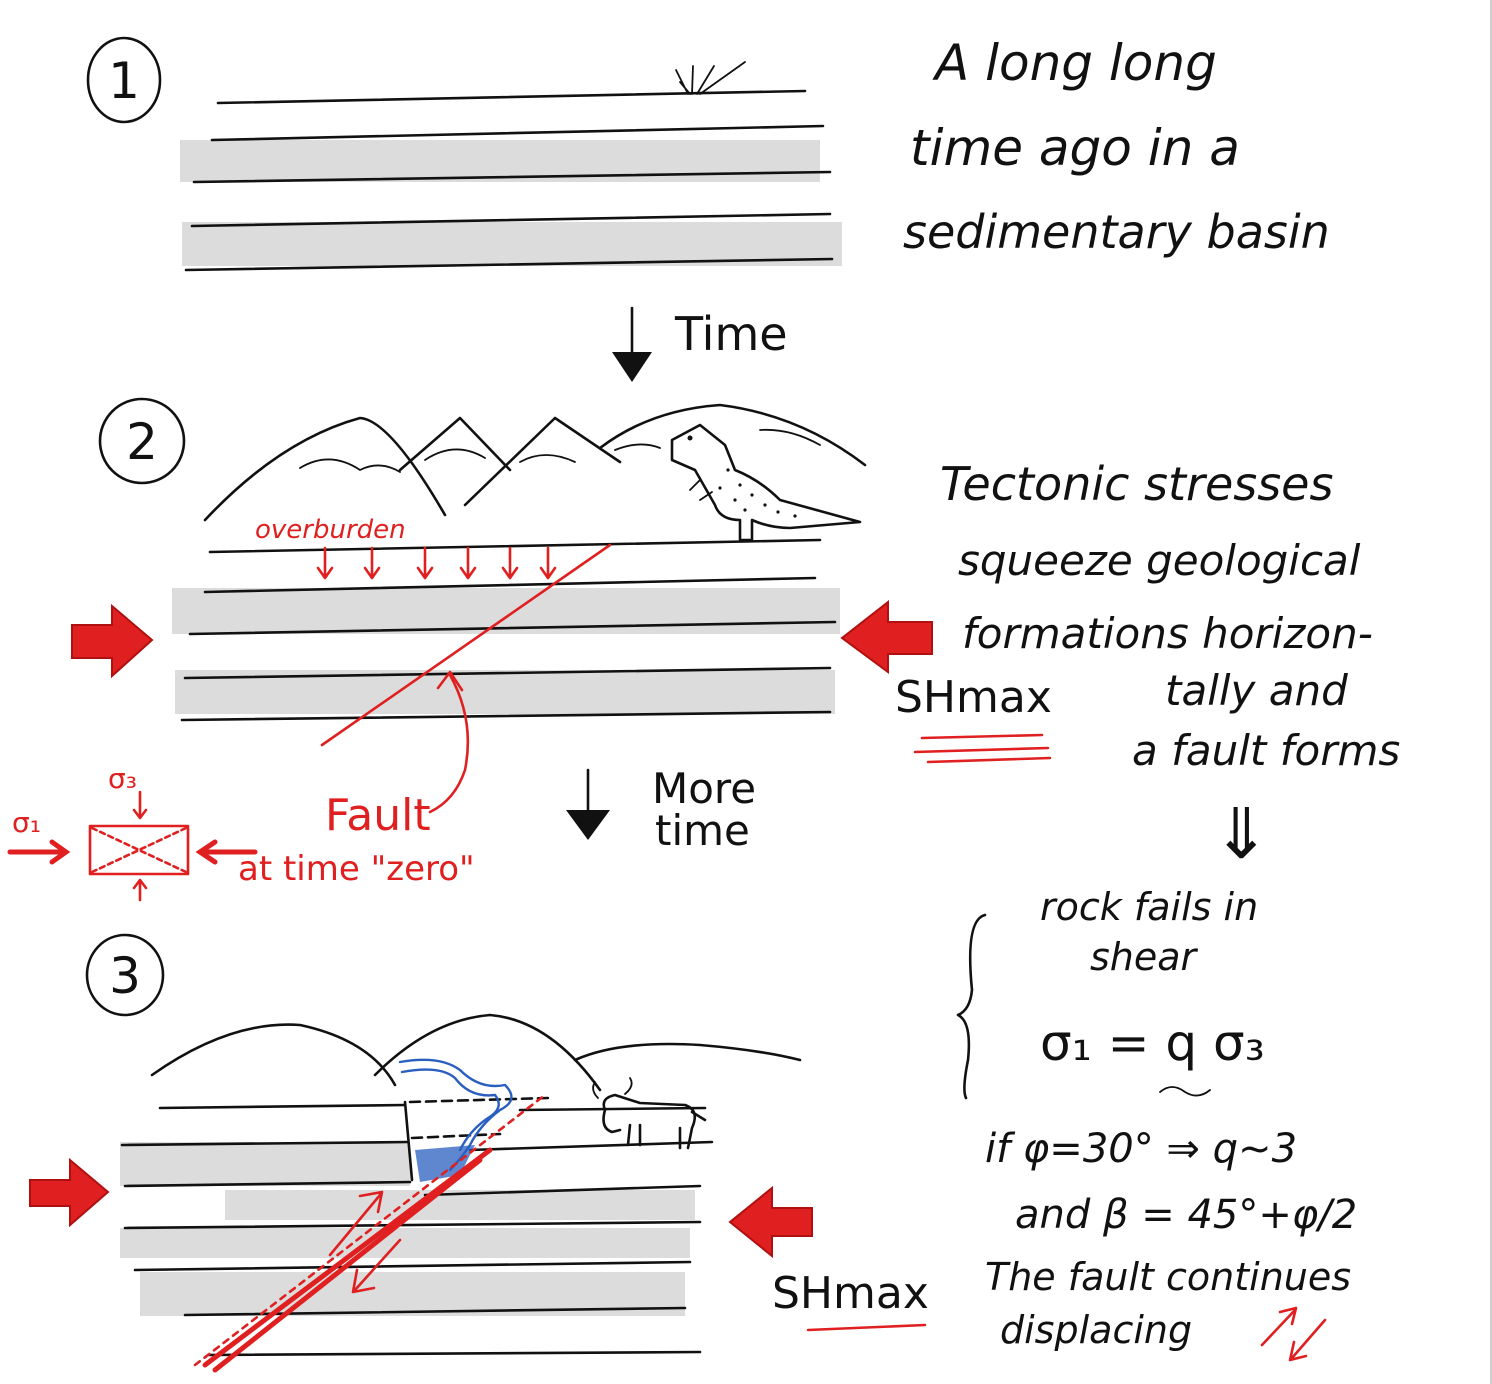 The height and width of the screenshot is (1384, 1492). What do you see at coordinates (535, 462) in the screenshot?
I see `mountains` at bounding box center [535, 462].